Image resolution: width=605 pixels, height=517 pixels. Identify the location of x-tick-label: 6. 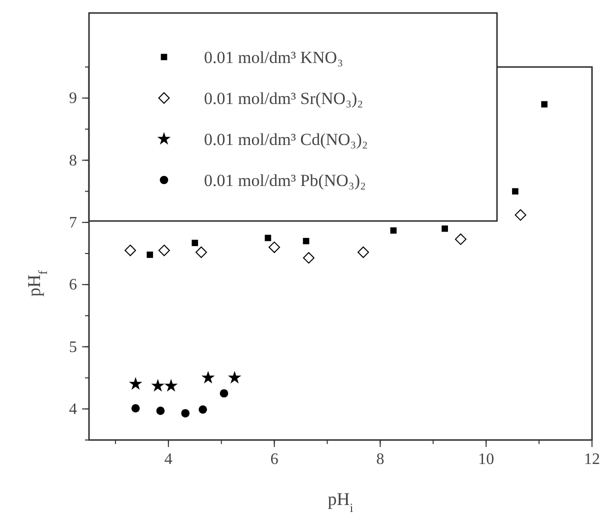
(274, 459).